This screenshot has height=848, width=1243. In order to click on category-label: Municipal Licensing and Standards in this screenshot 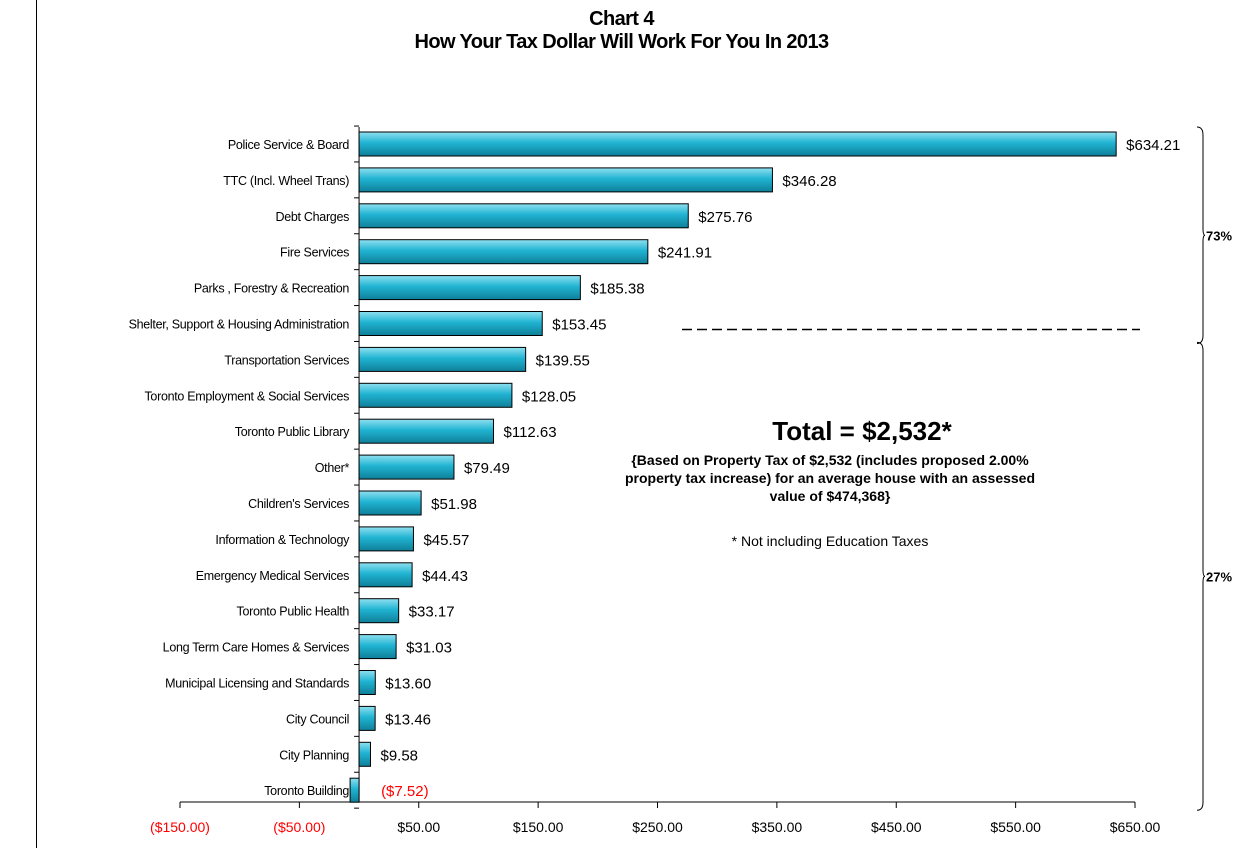, I will do `click(257, 684)`.